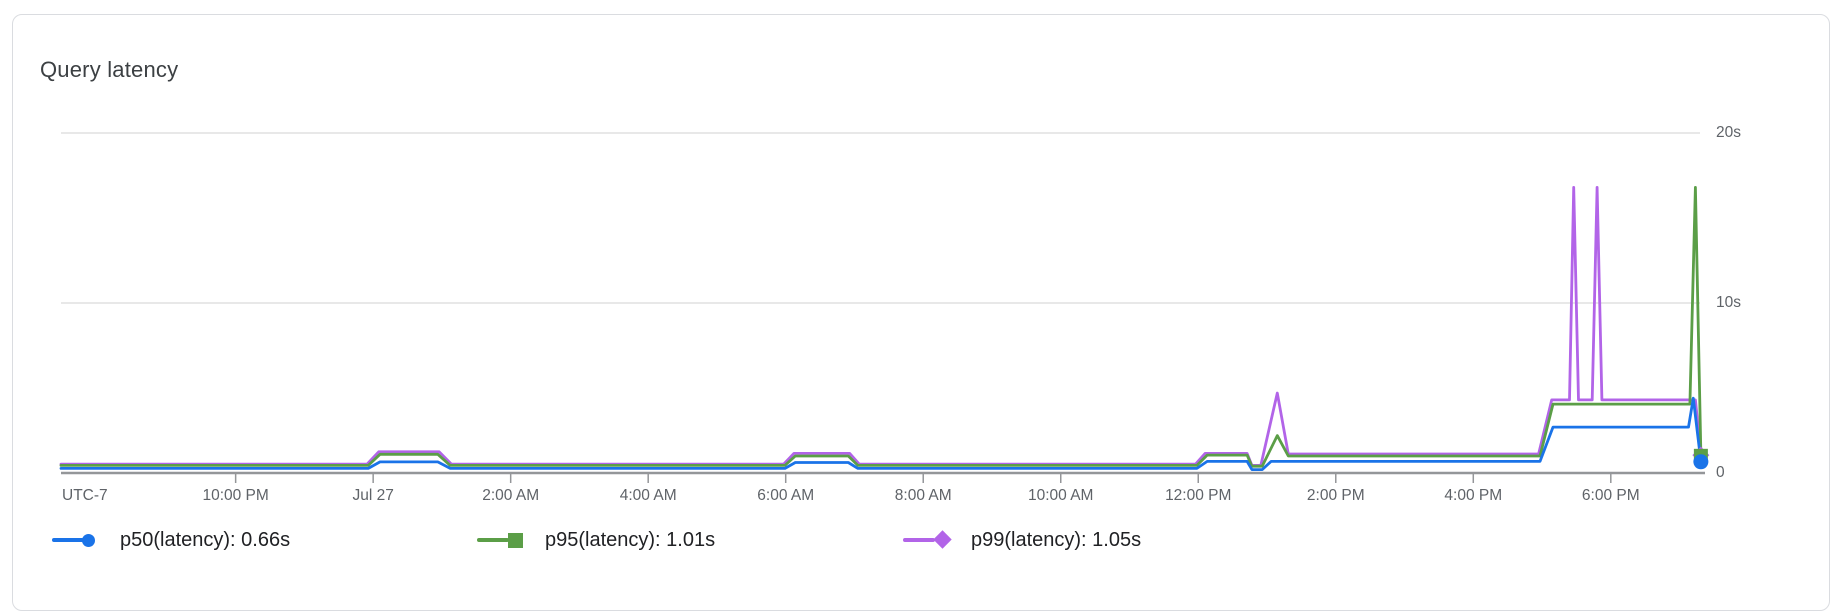  What do you see at coordinates (1701, 462) in the screenshot?
I see `p50-endpoint-circle` at bounding box center [1701, 462].